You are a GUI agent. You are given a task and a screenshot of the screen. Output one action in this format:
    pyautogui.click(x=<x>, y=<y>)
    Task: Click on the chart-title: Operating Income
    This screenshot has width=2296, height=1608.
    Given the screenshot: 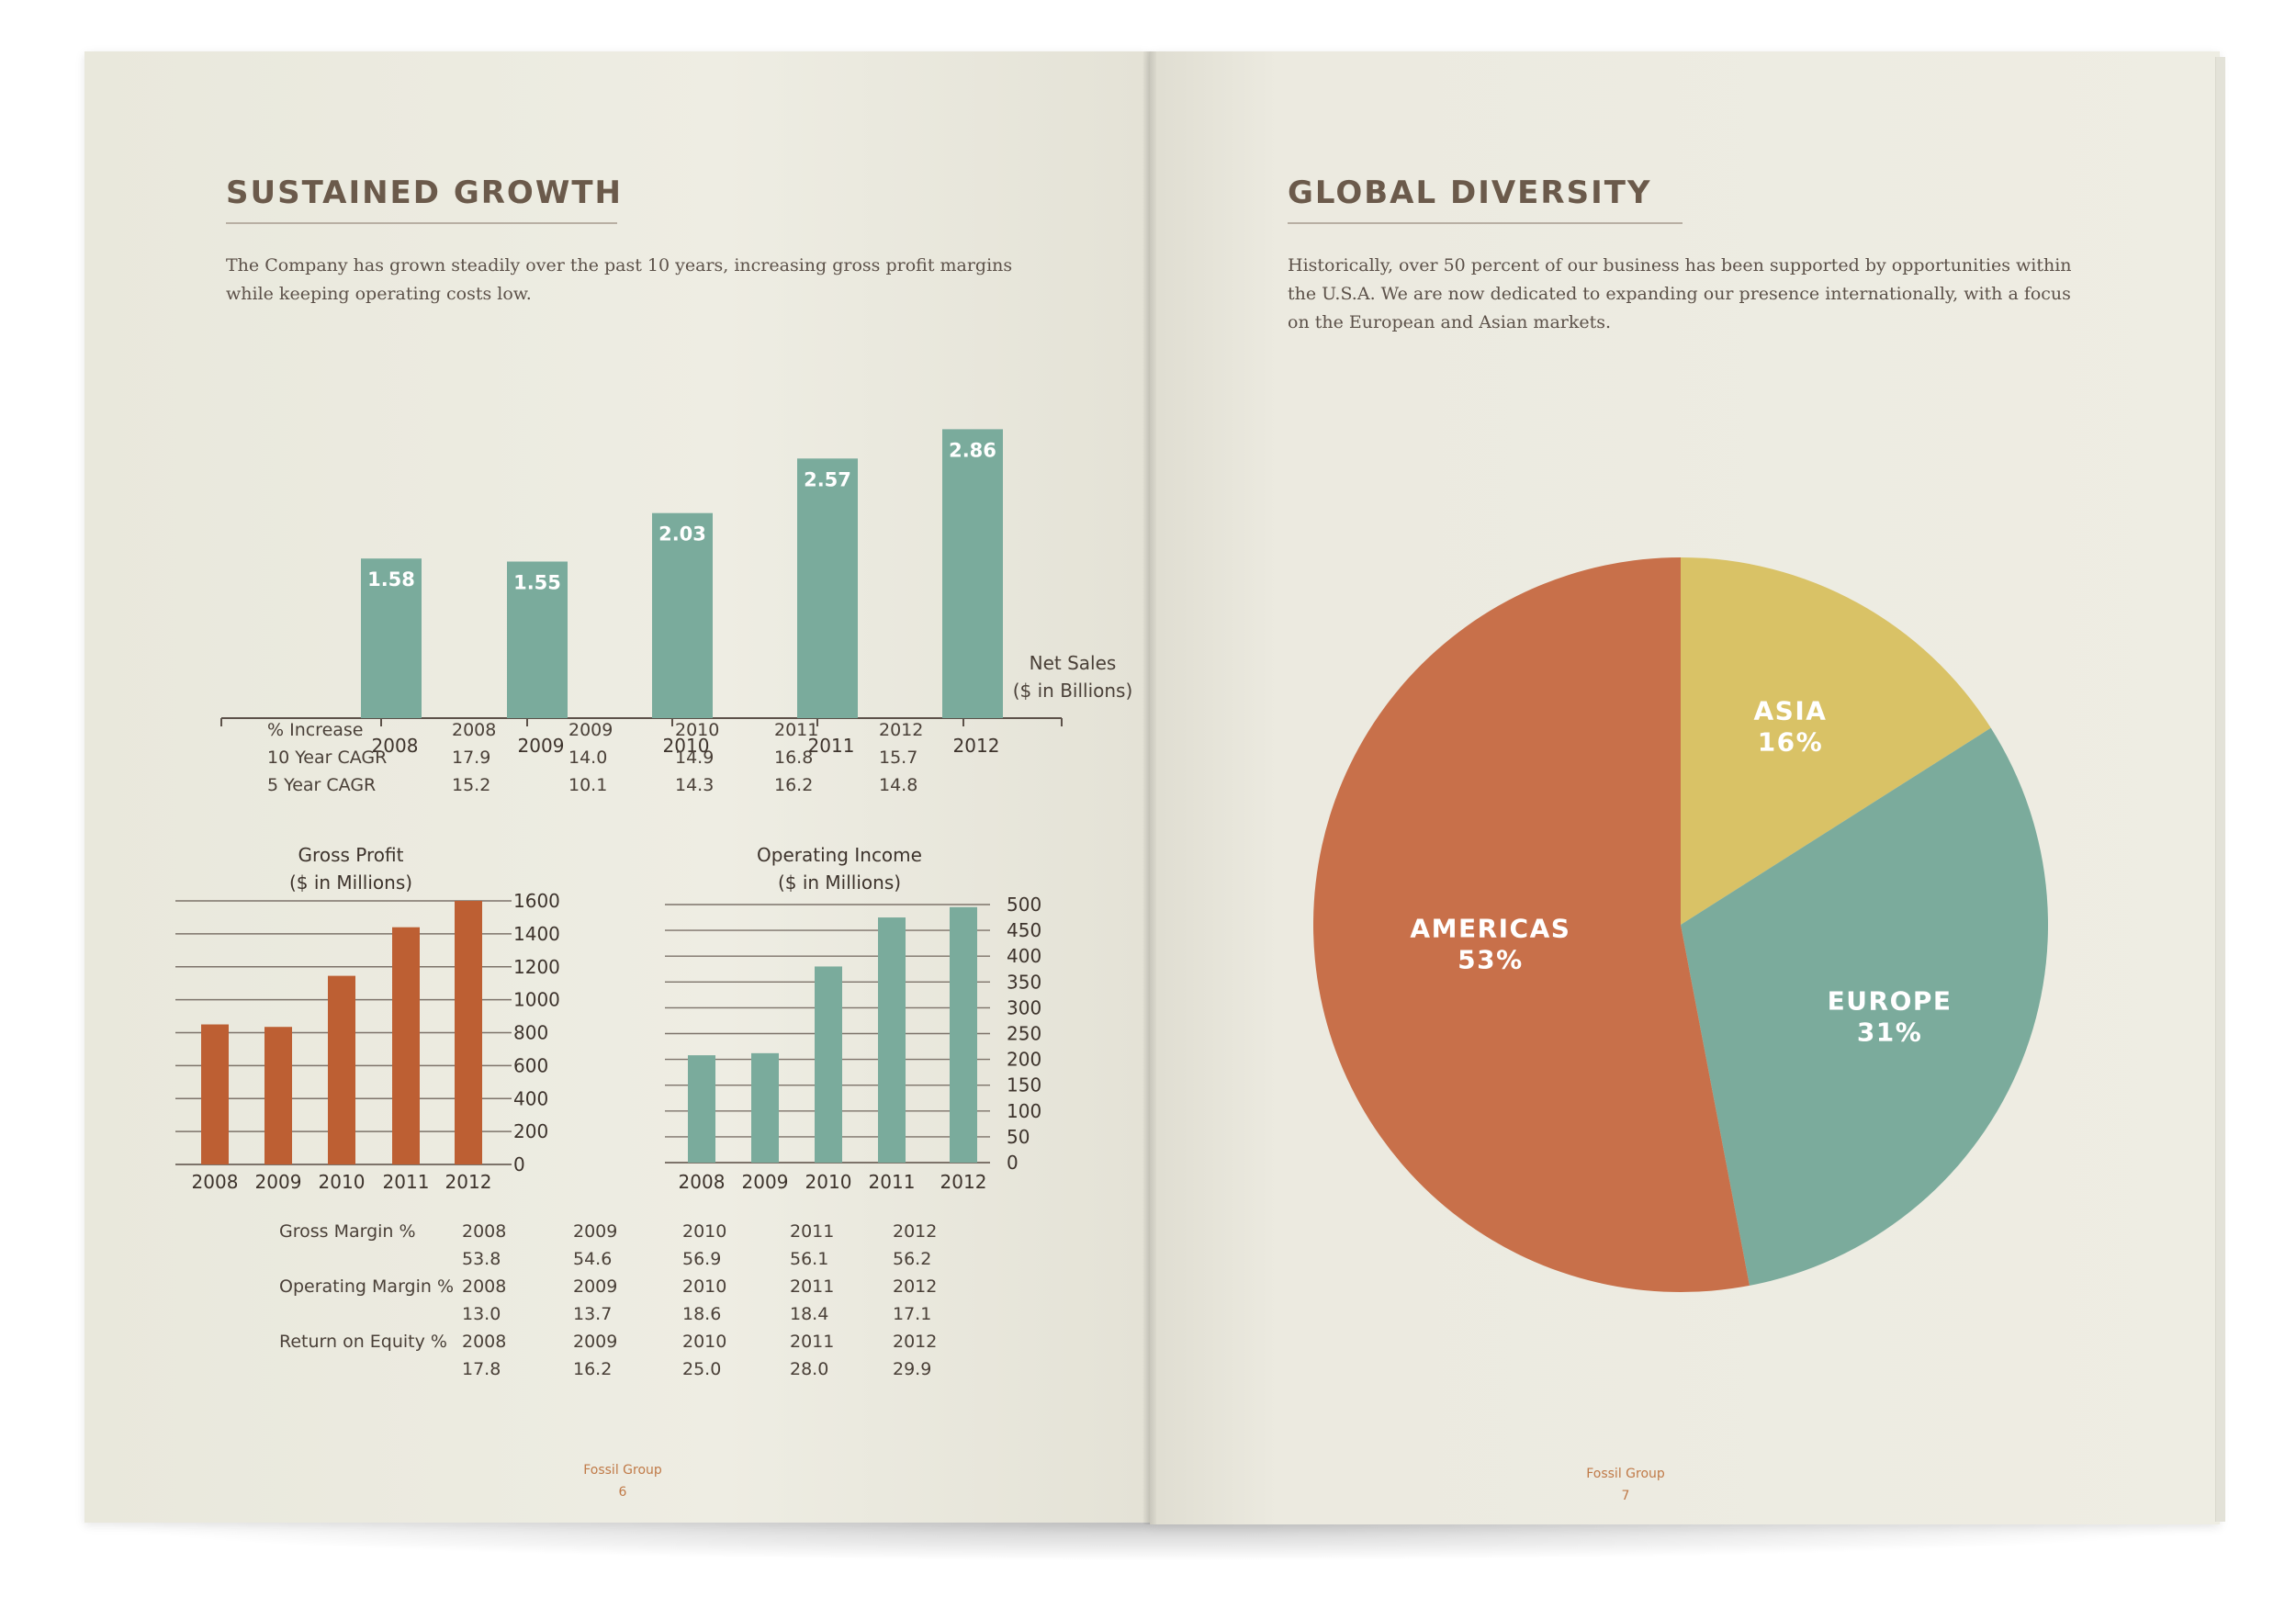 What is the action you would take?
    pyautogui.click(x=840, y=855)
    